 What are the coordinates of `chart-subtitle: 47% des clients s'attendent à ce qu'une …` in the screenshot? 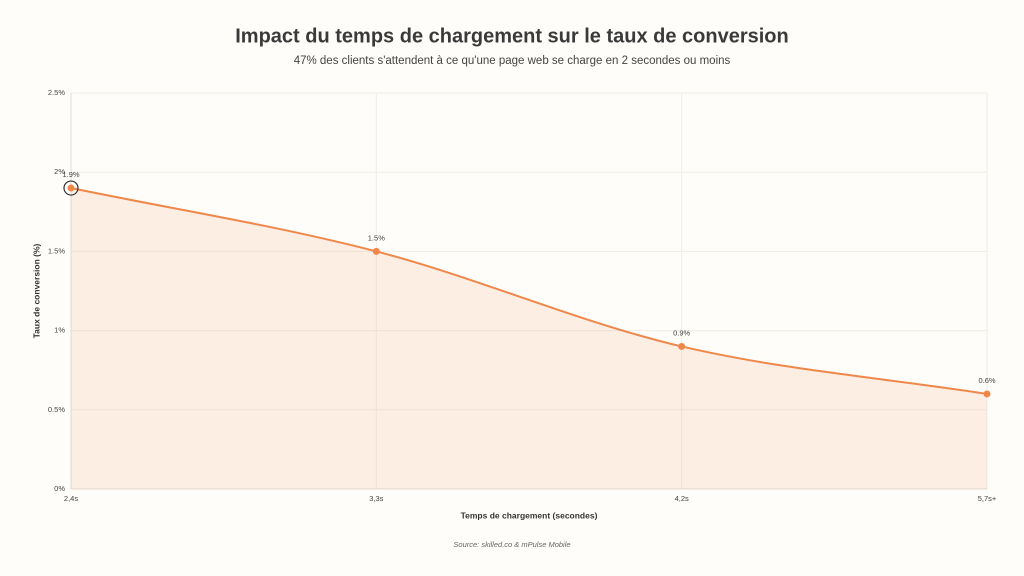 It's located at (512, 61).